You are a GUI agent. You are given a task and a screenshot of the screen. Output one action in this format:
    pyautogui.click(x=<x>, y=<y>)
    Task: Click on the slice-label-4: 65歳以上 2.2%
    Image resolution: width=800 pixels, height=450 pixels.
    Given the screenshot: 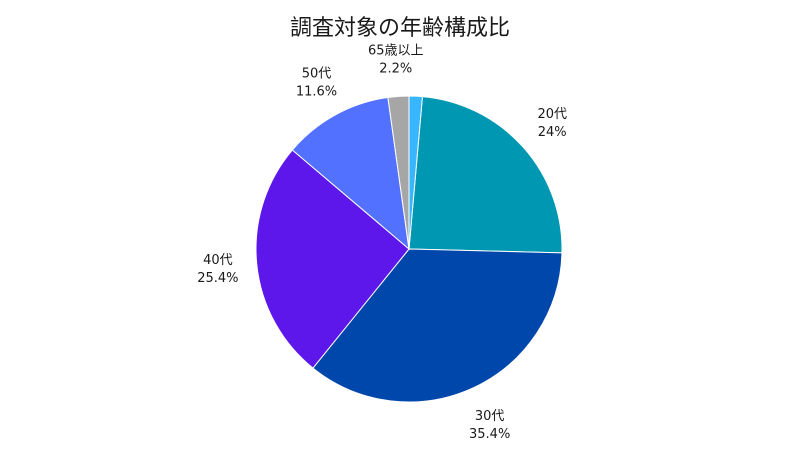 What is the action you would take?
    pyautogui.click(x=396, y=59)
    